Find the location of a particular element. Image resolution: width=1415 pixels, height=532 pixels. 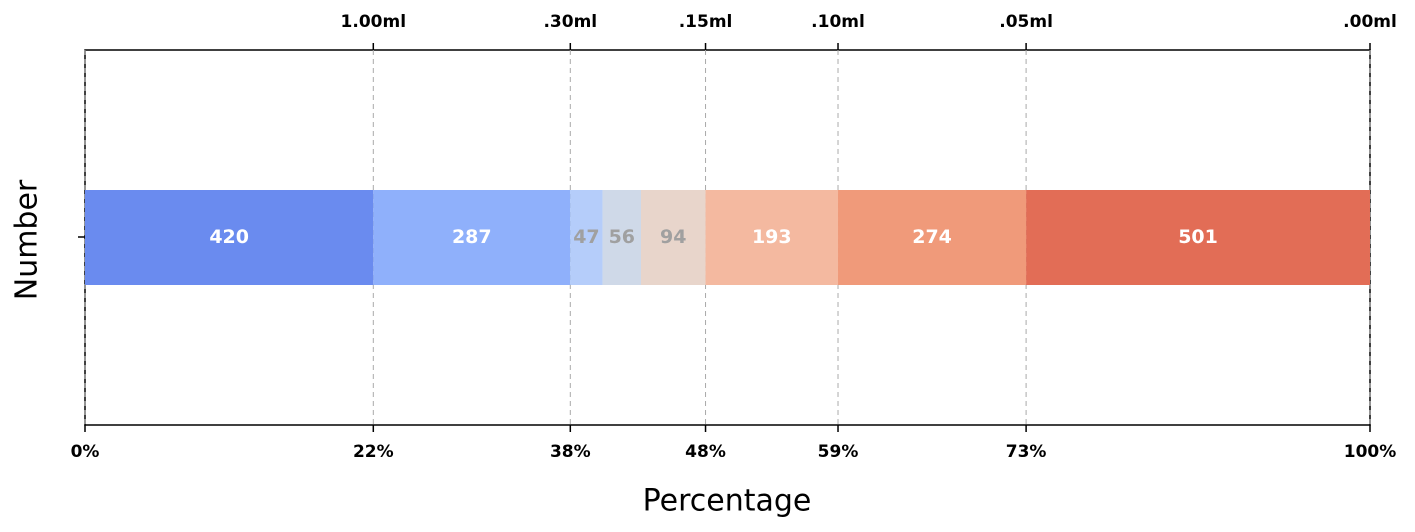

value-label: 47 is located at coordinates (586, 237).